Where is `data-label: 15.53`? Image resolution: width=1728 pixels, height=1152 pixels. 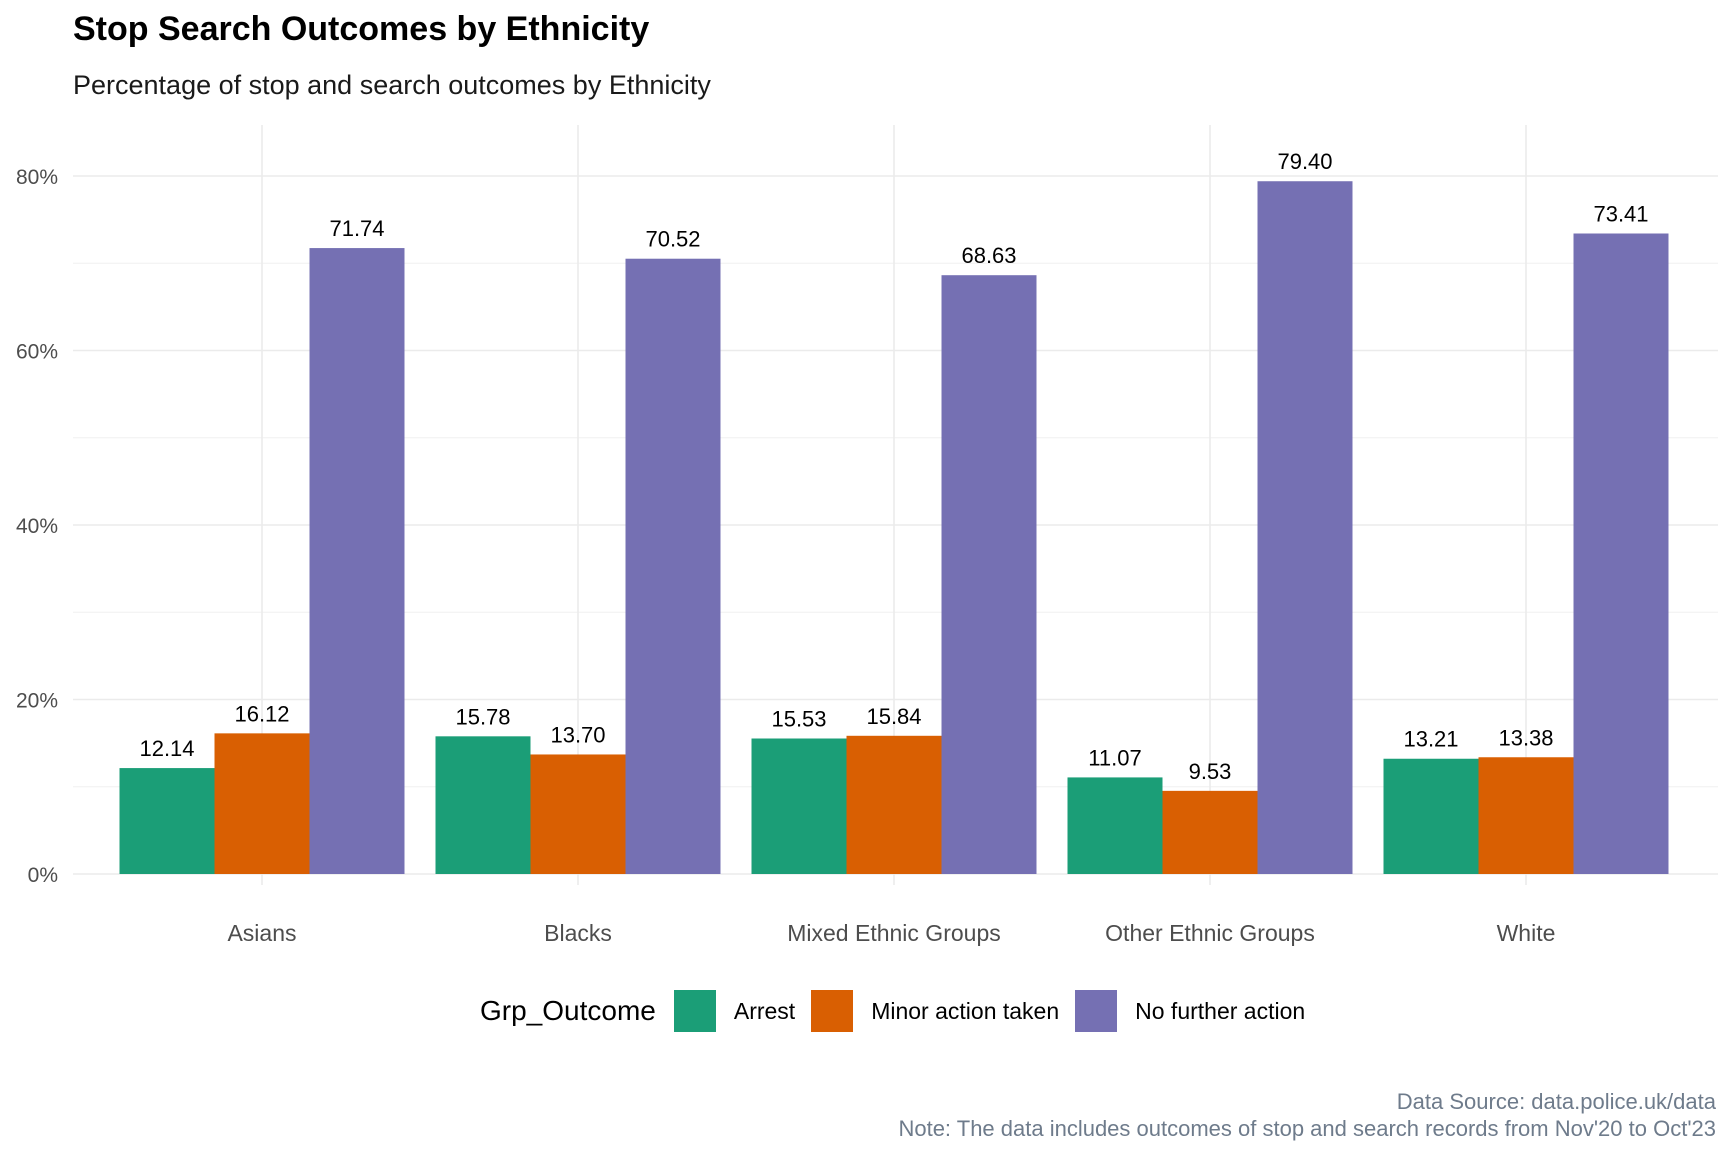 data-label: 15.53 is located at coordinates (798, 719).